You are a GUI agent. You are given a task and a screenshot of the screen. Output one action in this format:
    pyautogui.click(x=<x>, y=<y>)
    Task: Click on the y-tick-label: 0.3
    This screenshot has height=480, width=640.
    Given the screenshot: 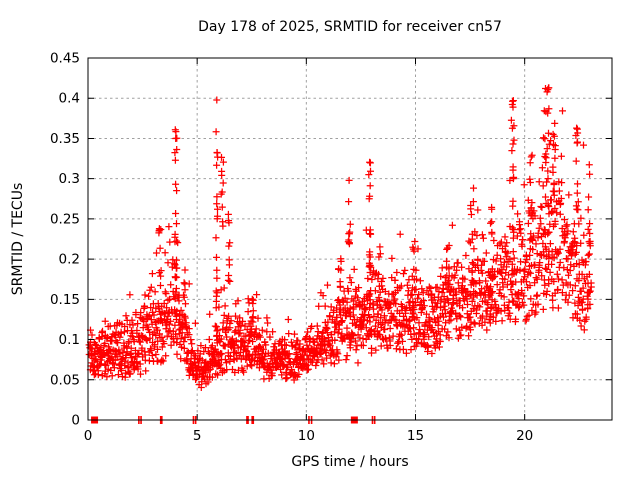 What is the action you would take?
    pyautogui.click(x=69, y=179)
    